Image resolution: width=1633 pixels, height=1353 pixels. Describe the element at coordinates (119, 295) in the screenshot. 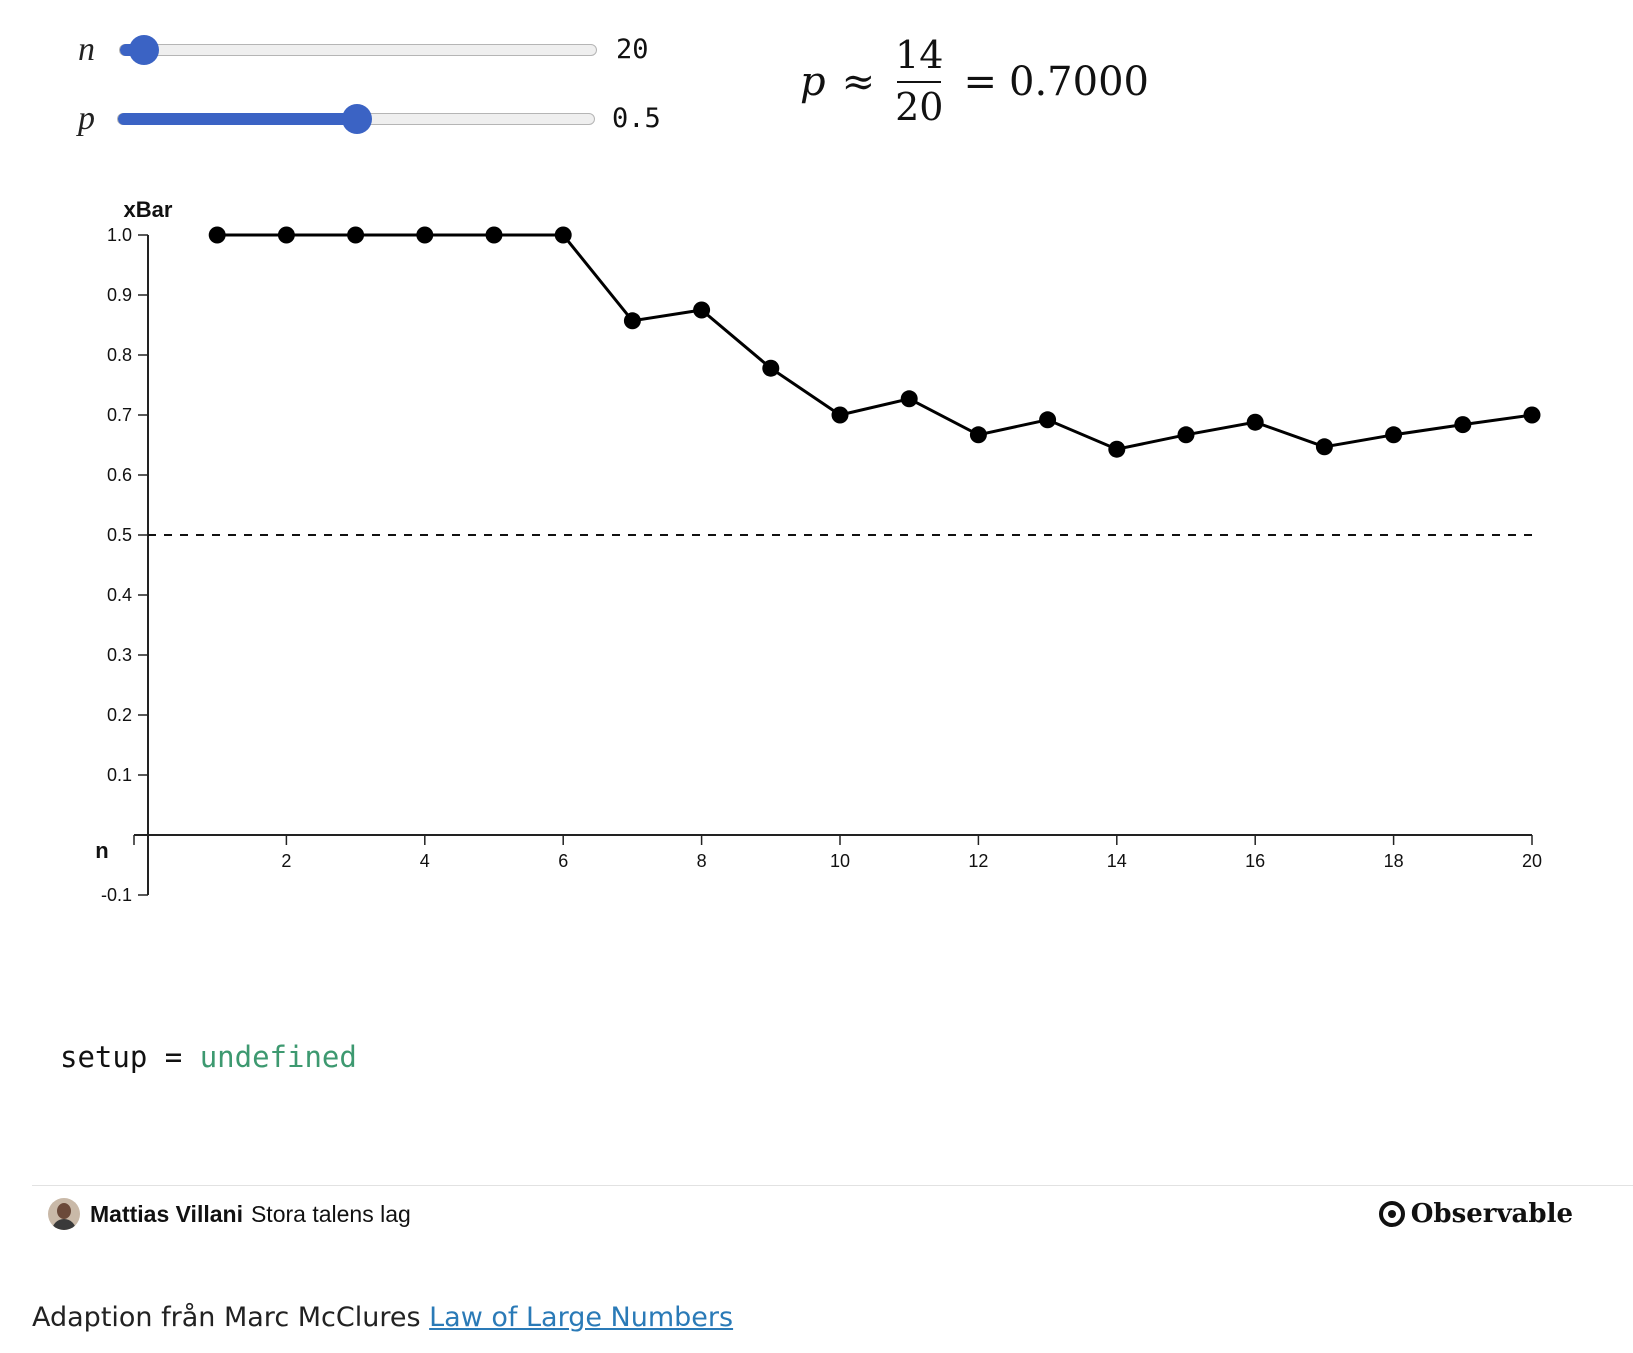

I see `y-tick-label: 0.9` at that location.